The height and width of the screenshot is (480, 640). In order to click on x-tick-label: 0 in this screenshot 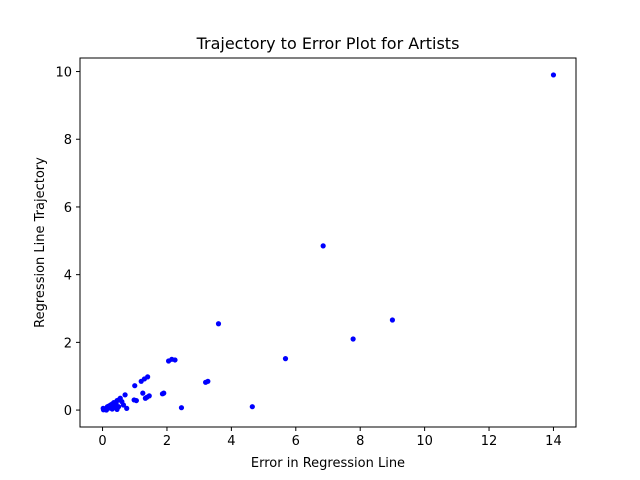, I will do `click(102, 441)`.